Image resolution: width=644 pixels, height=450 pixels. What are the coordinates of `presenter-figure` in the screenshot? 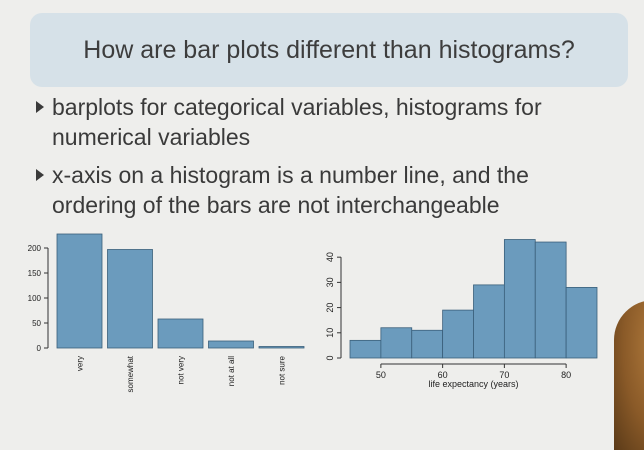 It's located at (629, 375).